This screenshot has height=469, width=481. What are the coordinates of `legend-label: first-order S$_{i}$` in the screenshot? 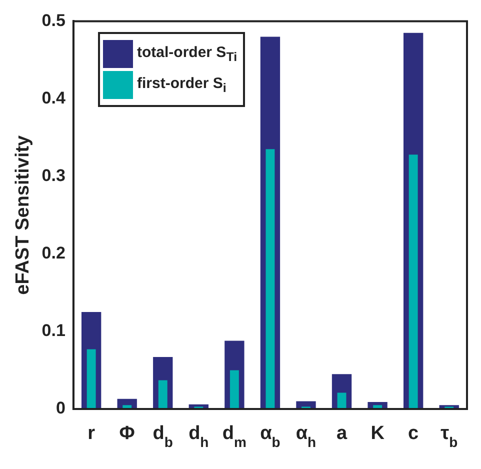 It's located at (181, 85).